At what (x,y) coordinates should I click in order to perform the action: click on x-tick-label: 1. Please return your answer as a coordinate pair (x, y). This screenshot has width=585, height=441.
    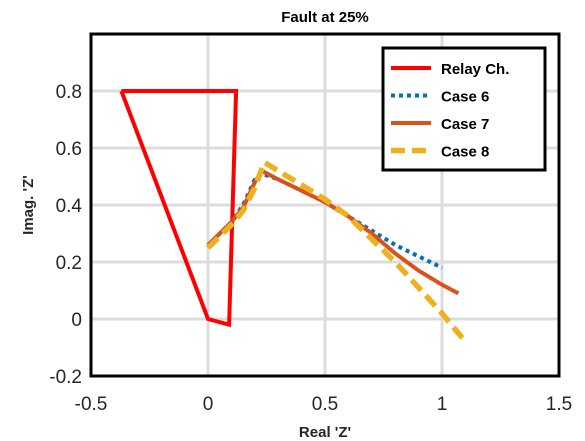
    Looking at the image, I should click on (442, 404).